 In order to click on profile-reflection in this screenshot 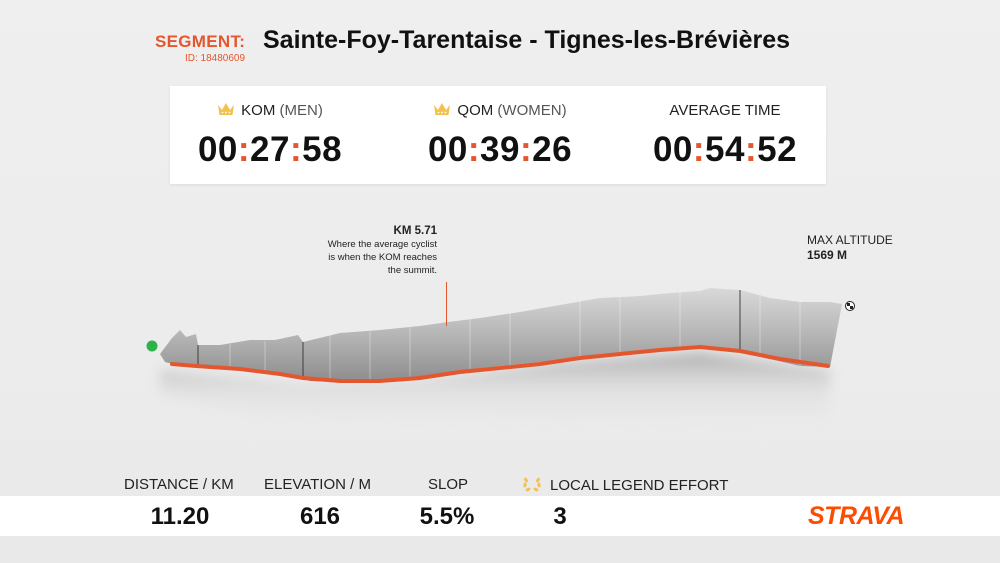, I will do `click(495, 396)`.